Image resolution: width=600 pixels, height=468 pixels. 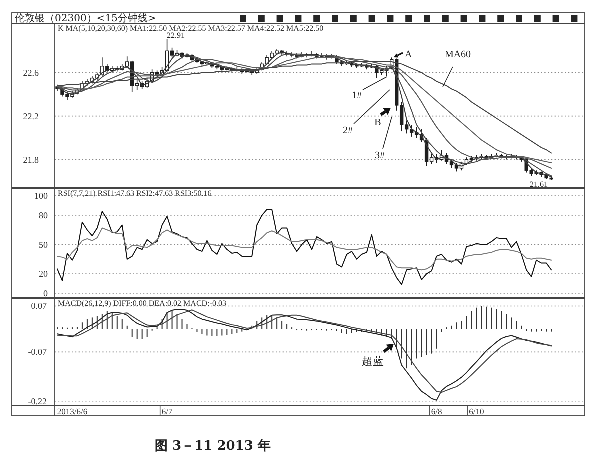 What do you see at coordinates (176, 35) in the screenshot?
I see `annotation: 22.91` at bounding box center [176, 35].